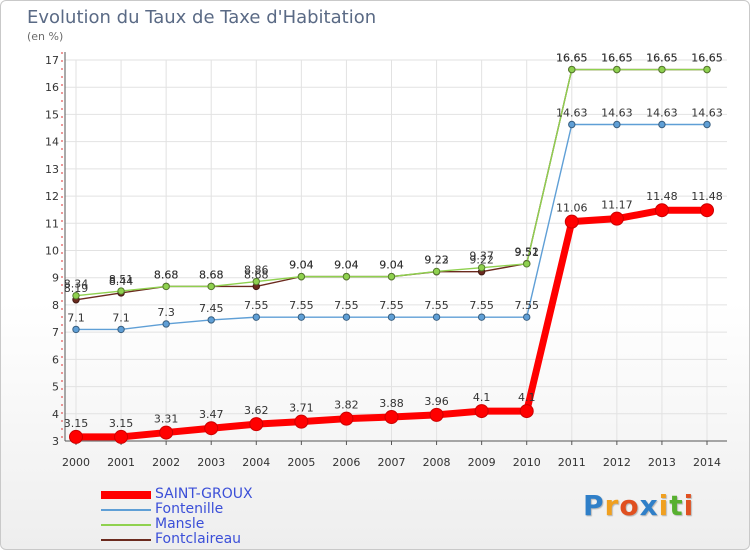 Image resolution: width=750 pixels, height=550 pixels. Describe the element at coordinates (52, 142) in the screenshot. I see `y-tick-label: 14` at that location.